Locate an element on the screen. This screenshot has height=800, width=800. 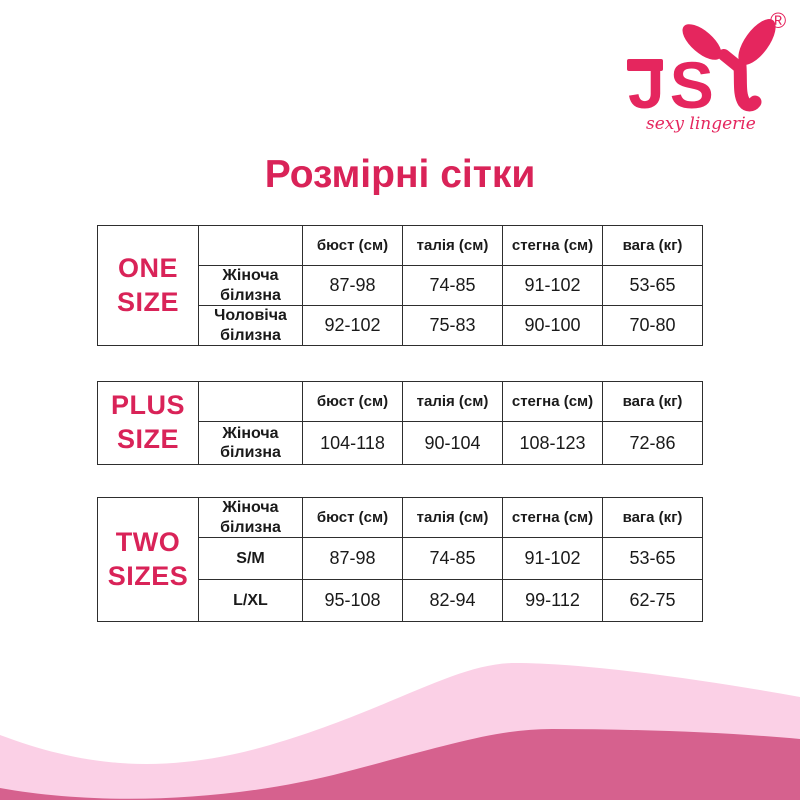
row-label: L/XL is located at coordinates (250, 600).